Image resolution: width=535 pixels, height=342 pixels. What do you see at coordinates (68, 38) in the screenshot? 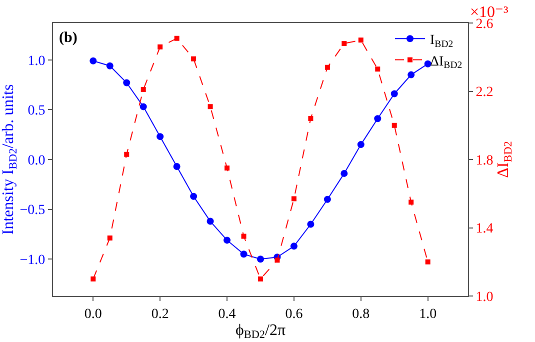
I see `annotation: (b)` at bounding box center [68, 38].